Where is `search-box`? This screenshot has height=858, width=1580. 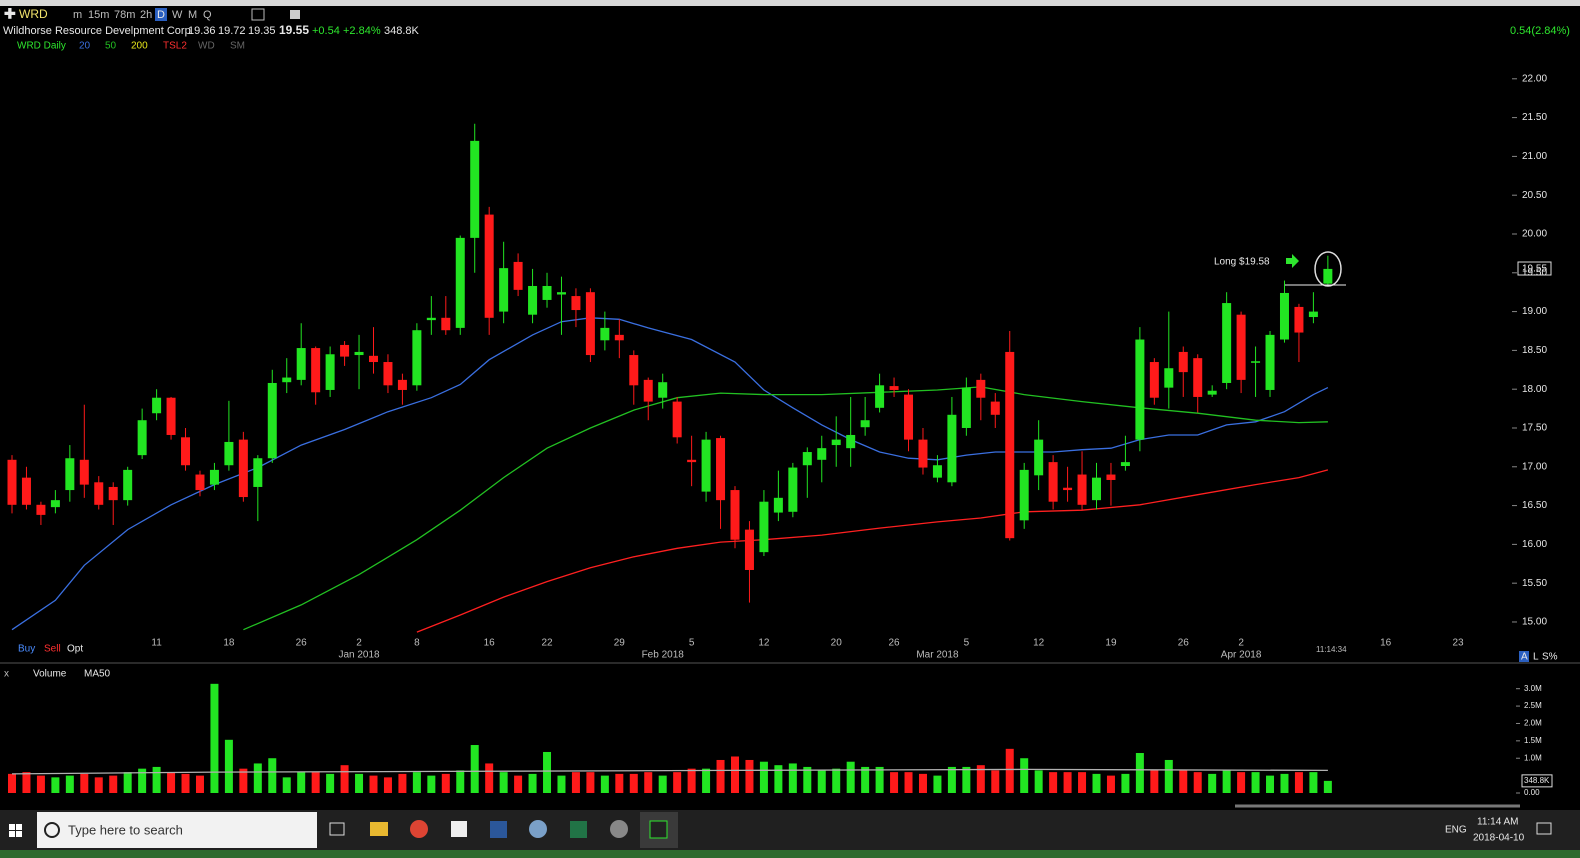 search-box is located at coordinates (177, 830).